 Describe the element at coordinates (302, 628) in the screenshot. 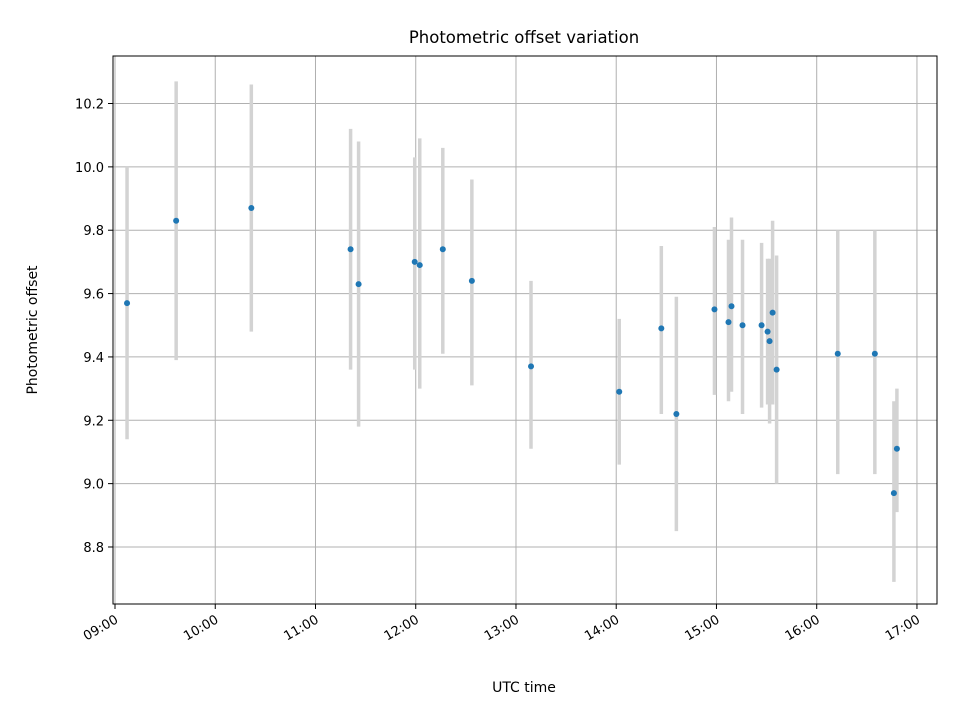

I see `x-tick-label: 11:00` at that location.